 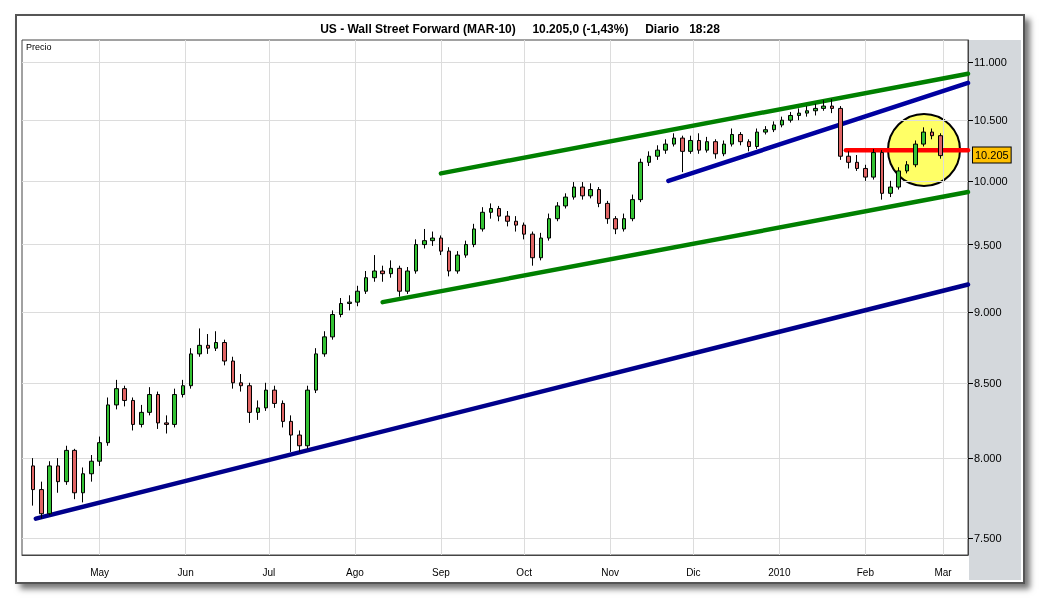 What do you see at coordinates (988, 538) in the screenshot?
I see `y-tick-label: 7.500` at bounding box center [988, 538].